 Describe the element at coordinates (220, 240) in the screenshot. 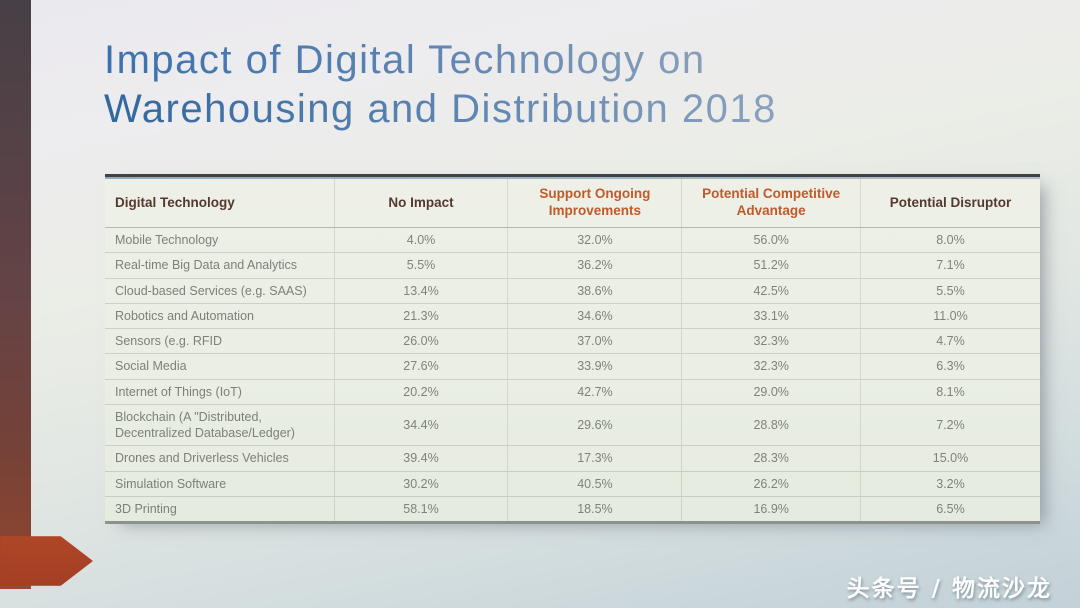

I see `technology-cell: Mobile Technology` at that location.